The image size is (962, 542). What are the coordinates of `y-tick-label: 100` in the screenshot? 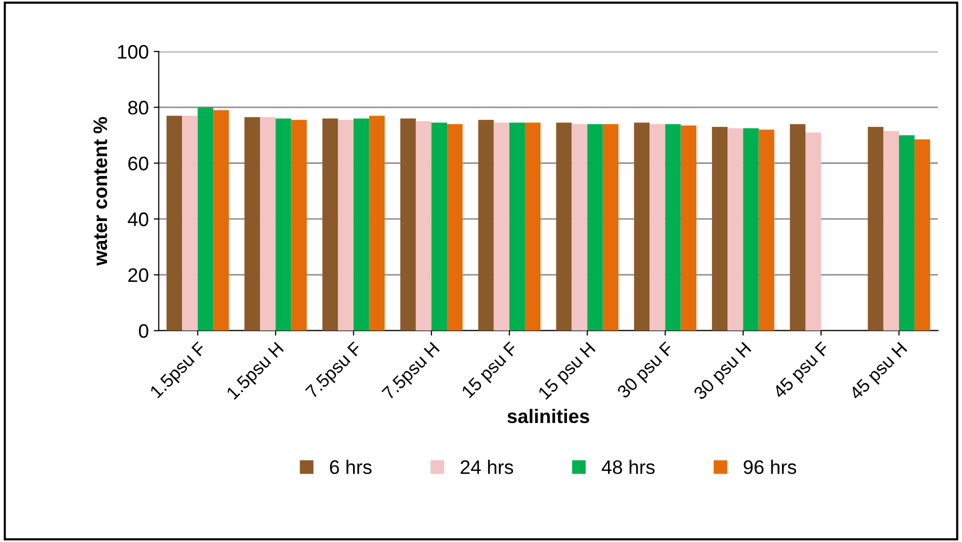 It's located at (133, 51).